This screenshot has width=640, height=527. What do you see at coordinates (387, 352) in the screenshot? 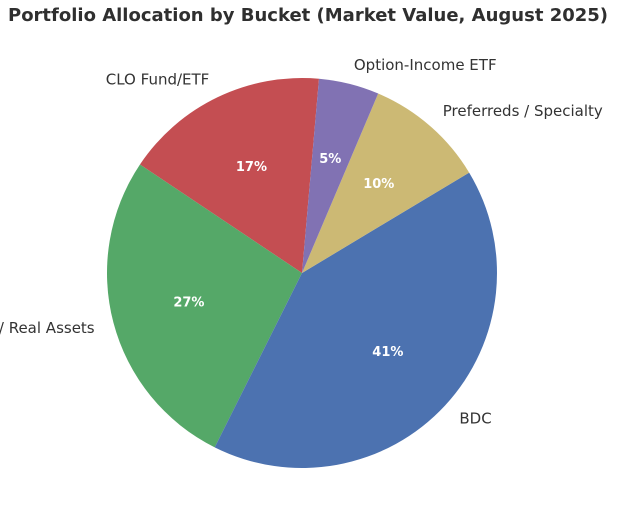
I see `pct-label-bdc: 41%` at bounding box center [387, 352].